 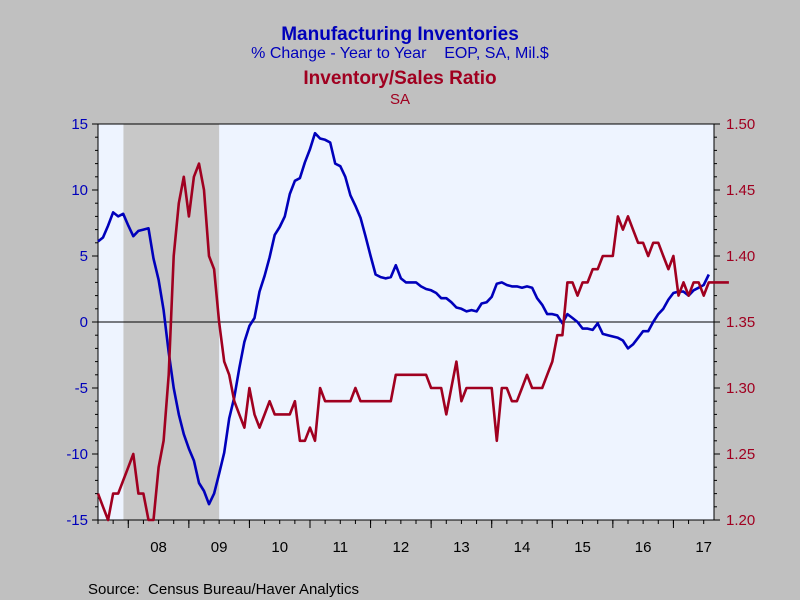 What do you see at coordinates (400, 34) in the screenshot?
I see `title-left: Manufacturing Inventories` at bounding box center [400, 34].